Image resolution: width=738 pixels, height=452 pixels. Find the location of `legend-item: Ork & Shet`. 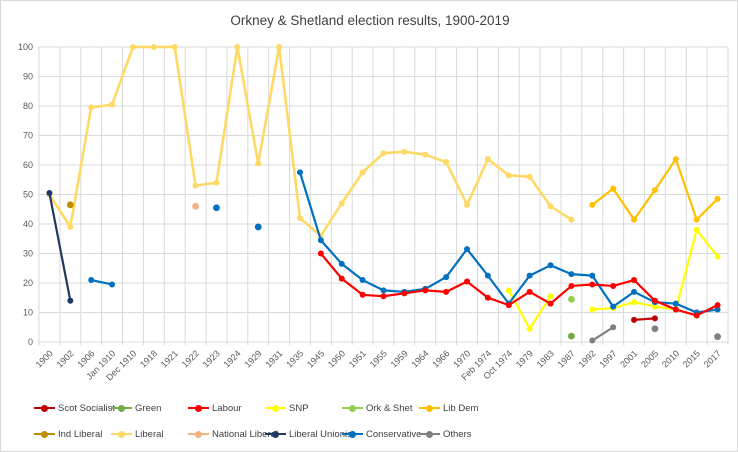

legend-item: Ork & Shet is located at coordinates (380, 408).